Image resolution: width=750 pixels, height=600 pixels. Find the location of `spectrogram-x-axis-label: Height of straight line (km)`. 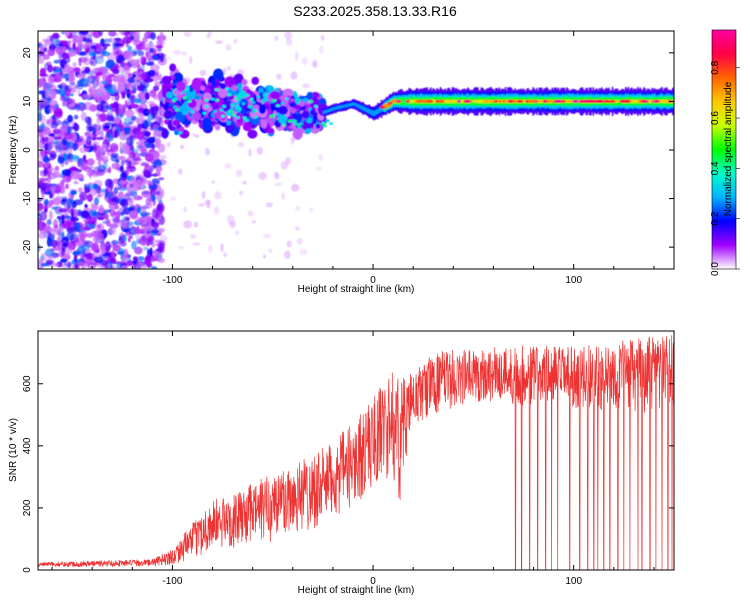

spectrogram-x-axis-label: Height of straight line (km) is located at coordinates (356, 289).